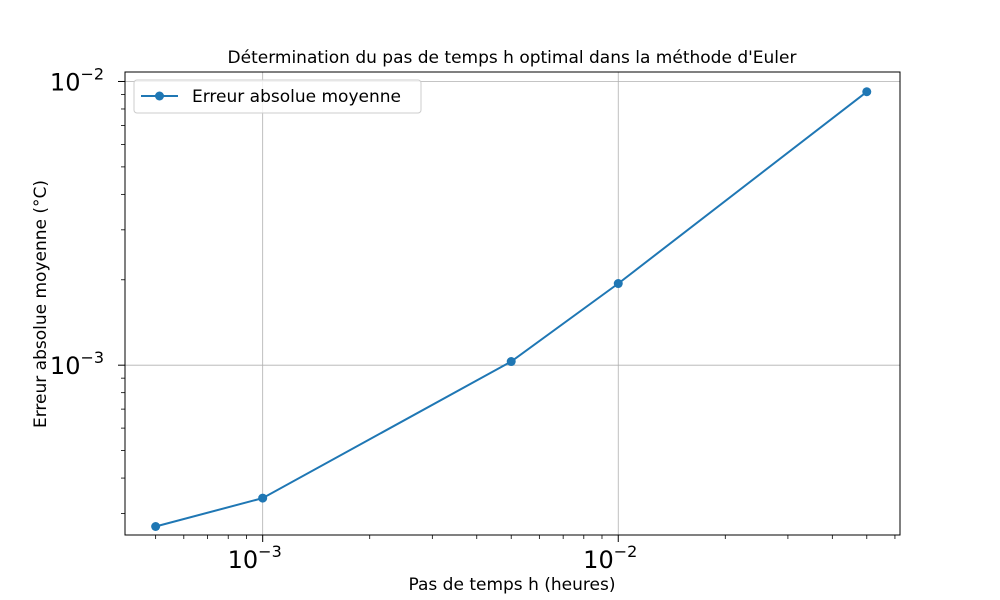 The height and width of the screenshot is (600, 1000). I want to click on x-axis-label: Pas de temps h (heures), so click(512, 585).